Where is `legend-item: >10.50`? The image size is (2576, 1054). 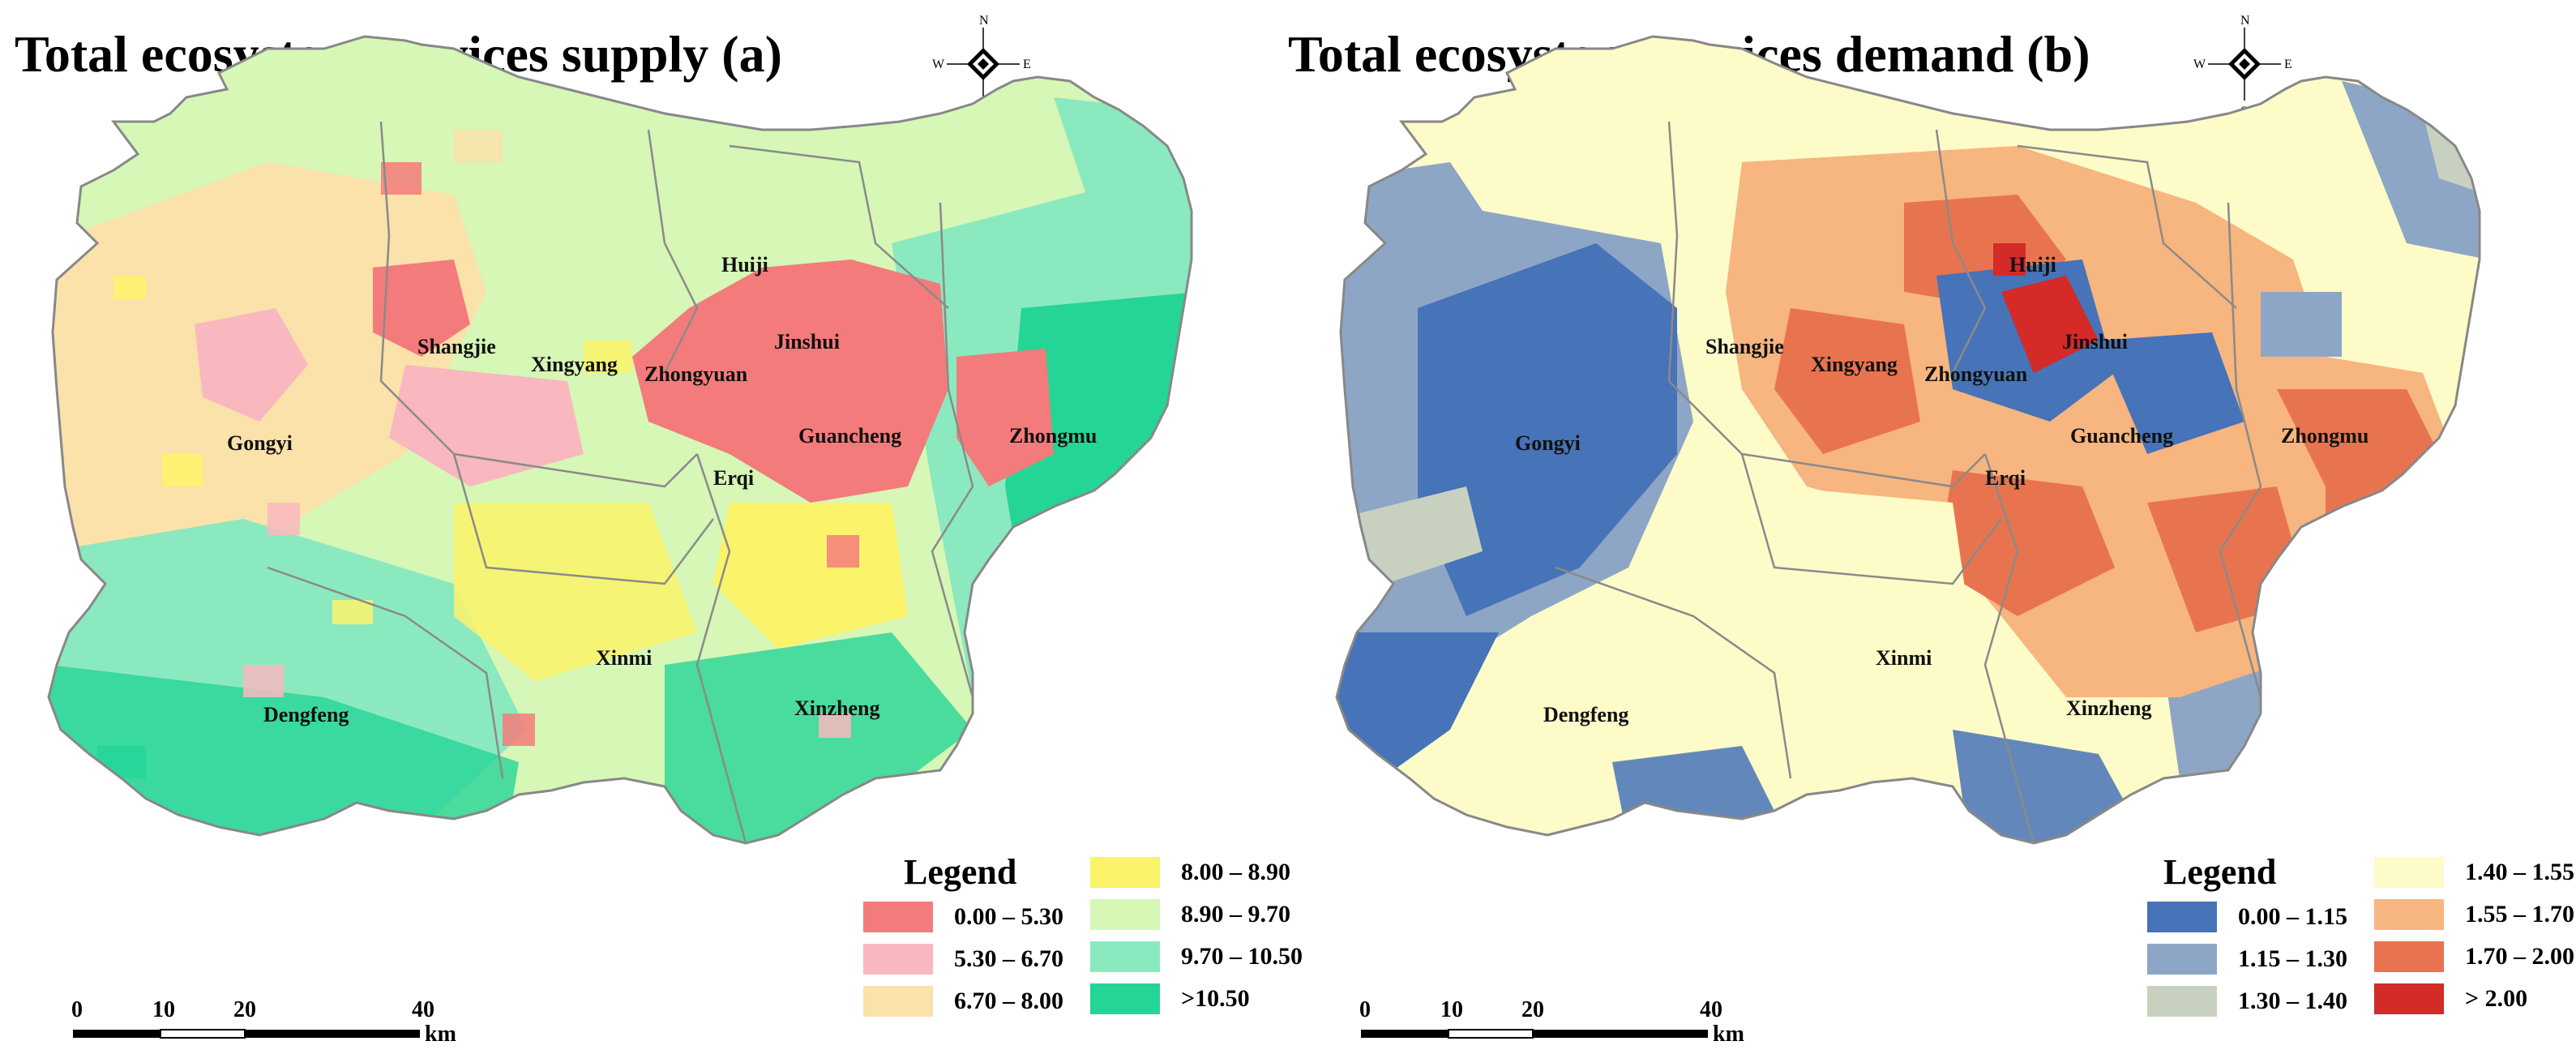
legend-item: >10.50 is located at coordinates (1196, 999).